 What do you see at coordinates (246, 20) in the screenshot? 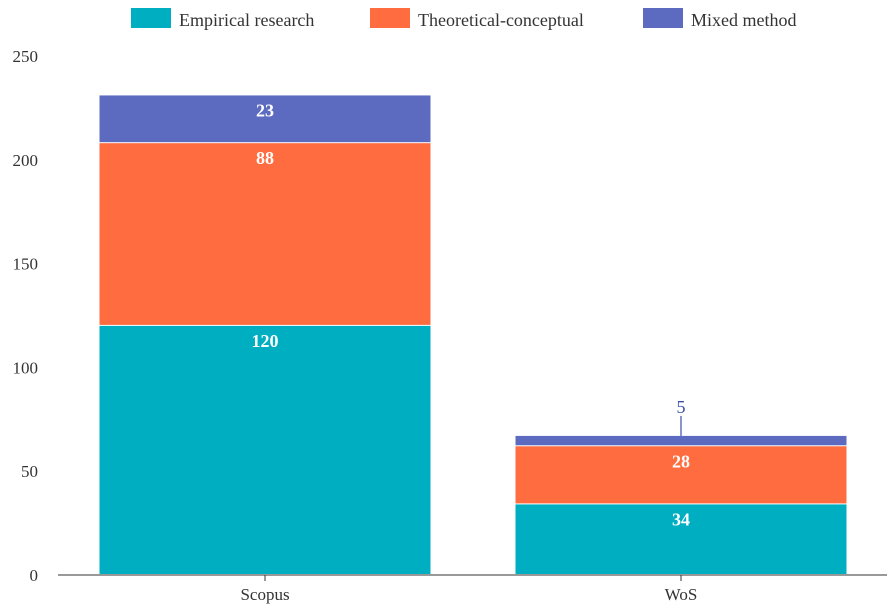
I see `legend-label-empirical-research: Empirical research` at bounding box center [246, 20].